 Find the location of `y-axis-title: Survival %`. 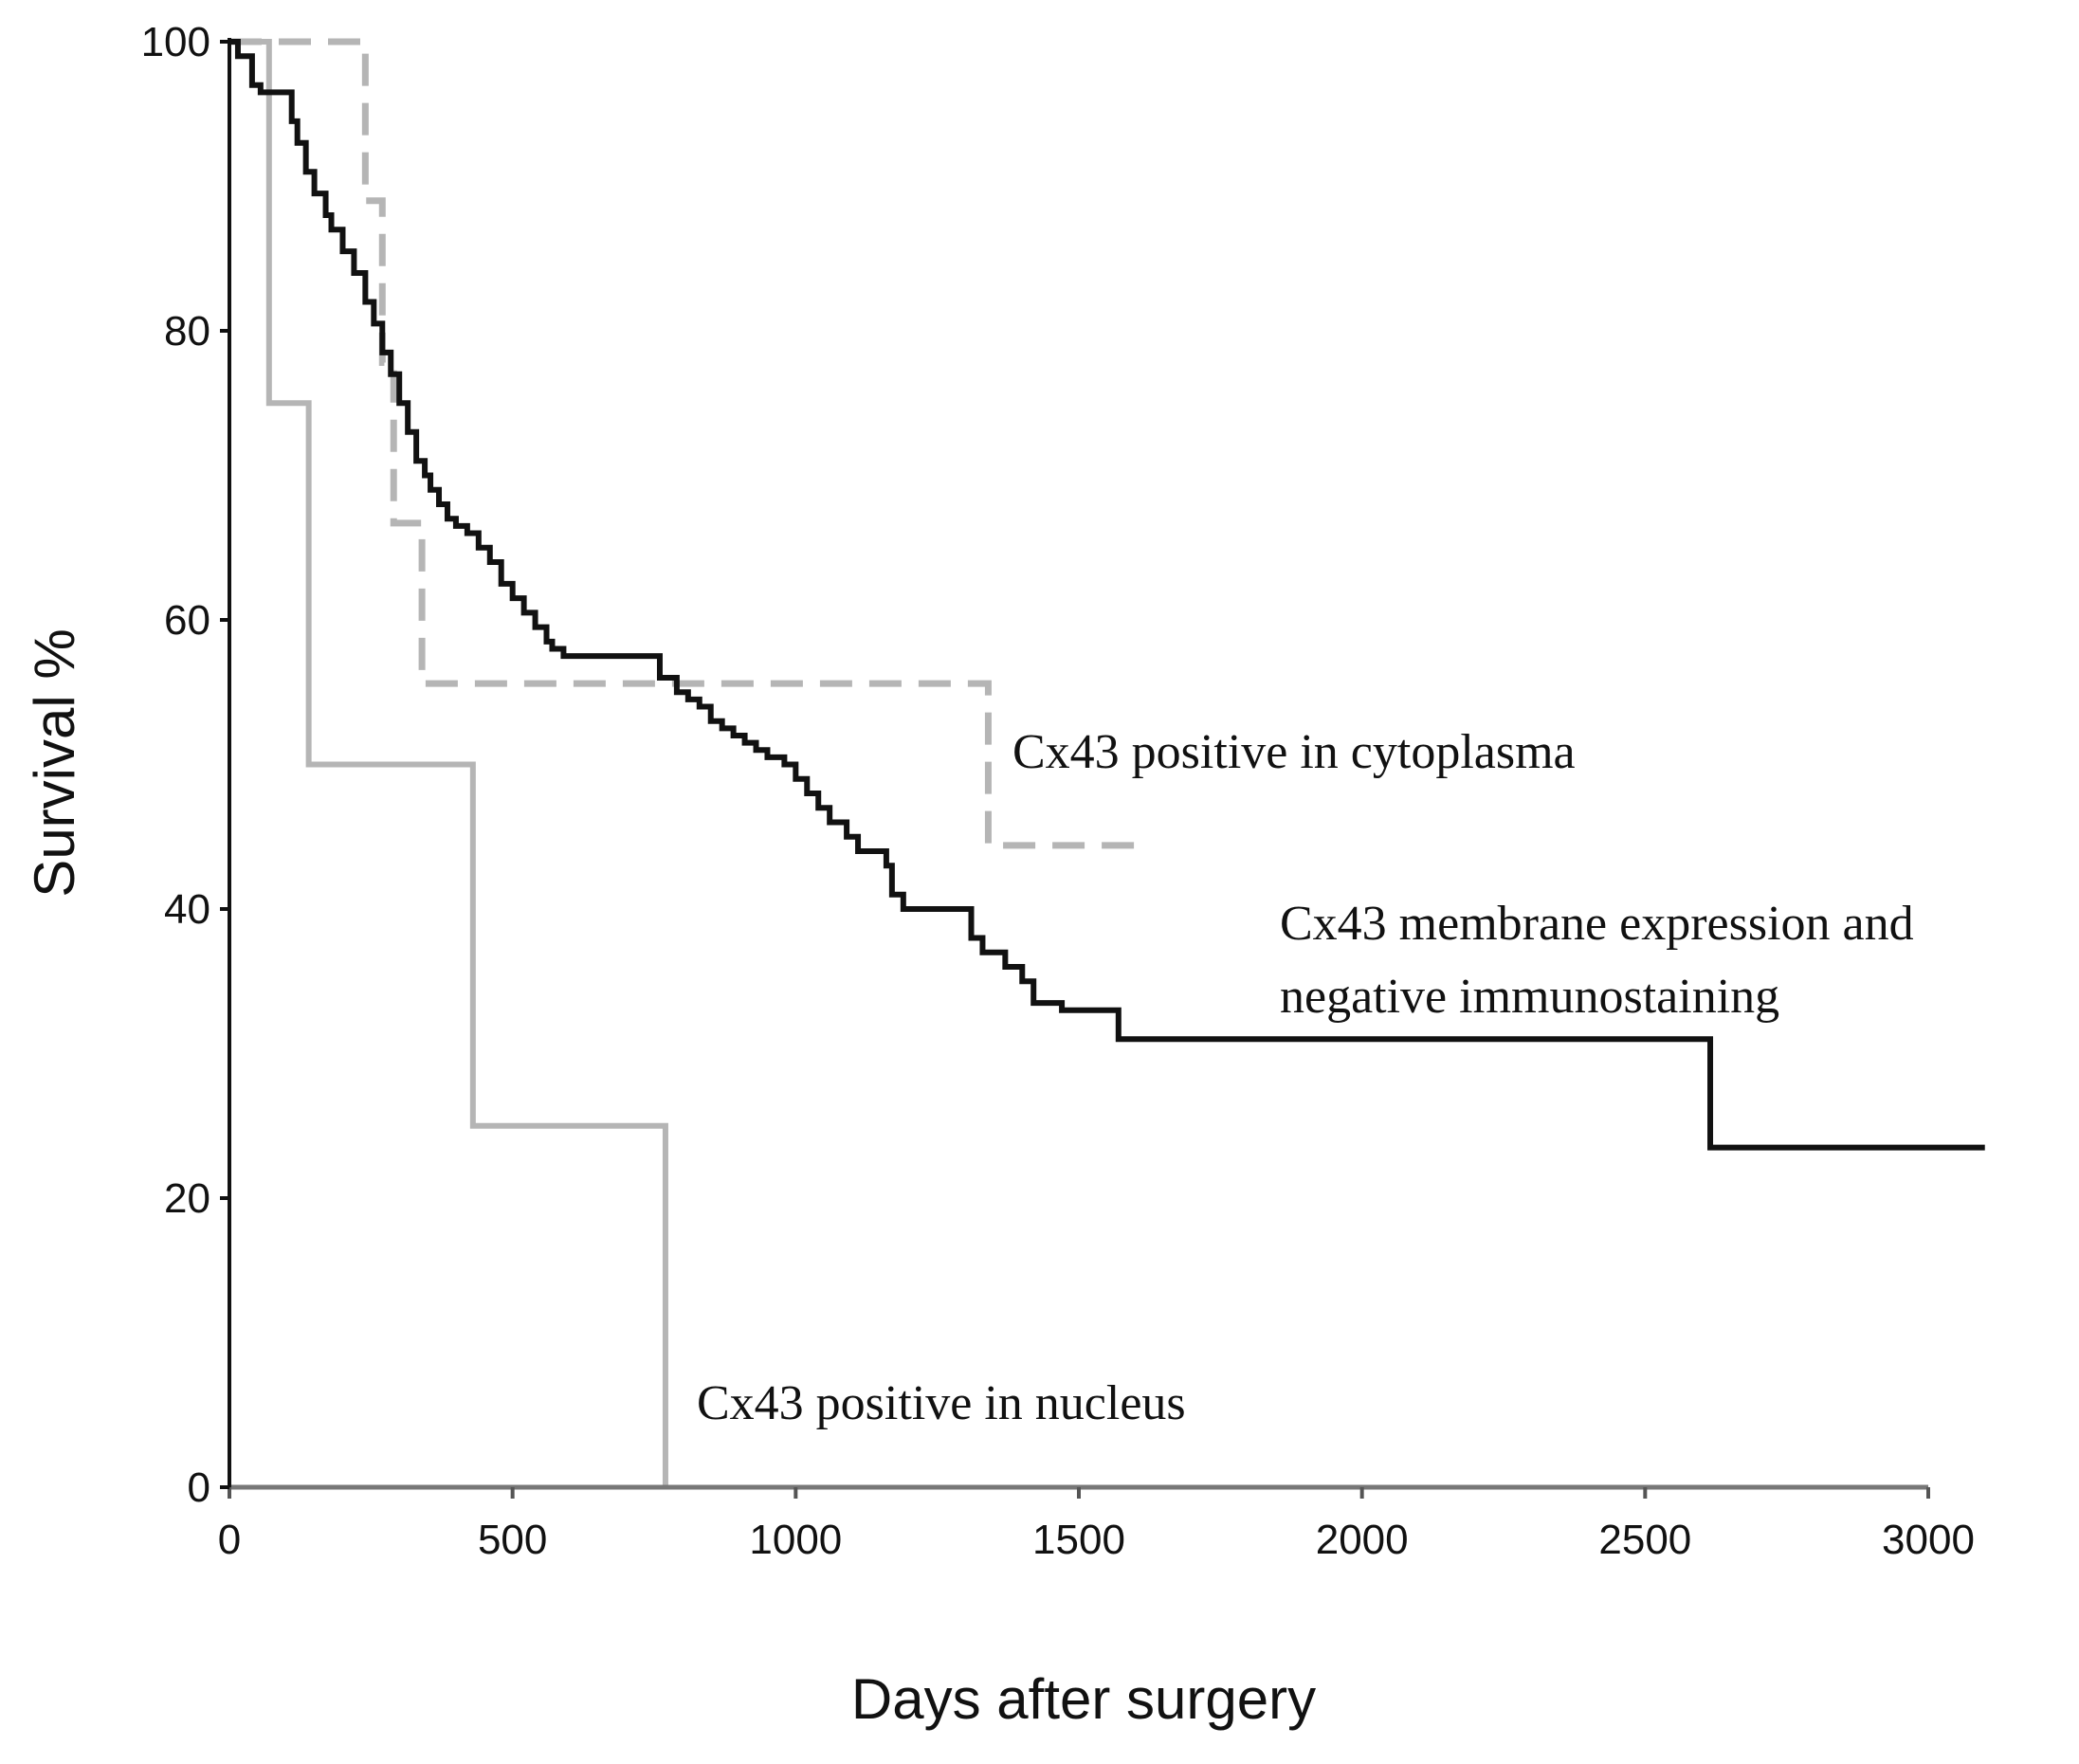

y-axis-title: Survival % is located at coordinates (54, 762).